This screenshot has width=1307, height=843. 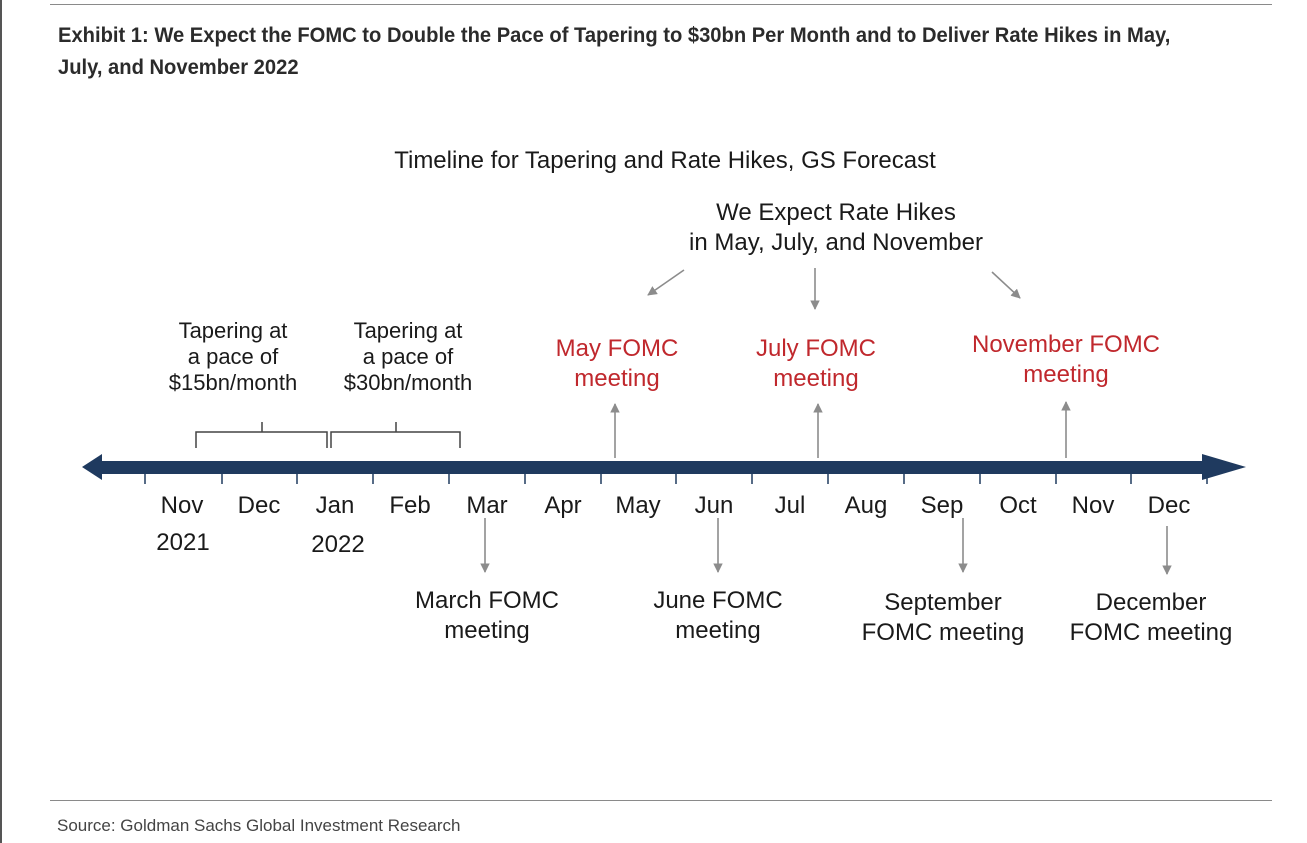 I want to click on timeline-axis, so click(x=652, y=467).